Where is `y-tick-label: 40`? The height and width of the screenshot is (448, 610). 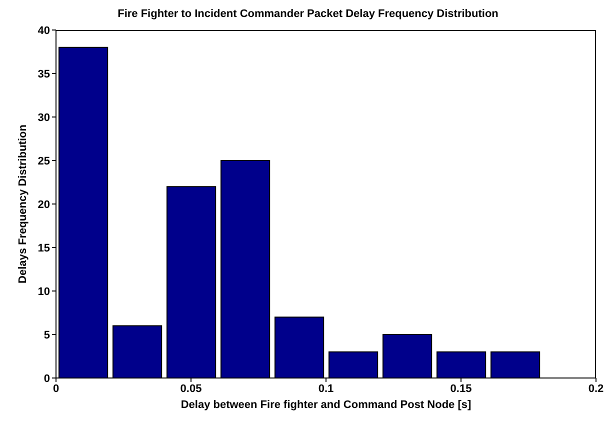
y-tick-label: 40 is located at coordinates (44, 30).